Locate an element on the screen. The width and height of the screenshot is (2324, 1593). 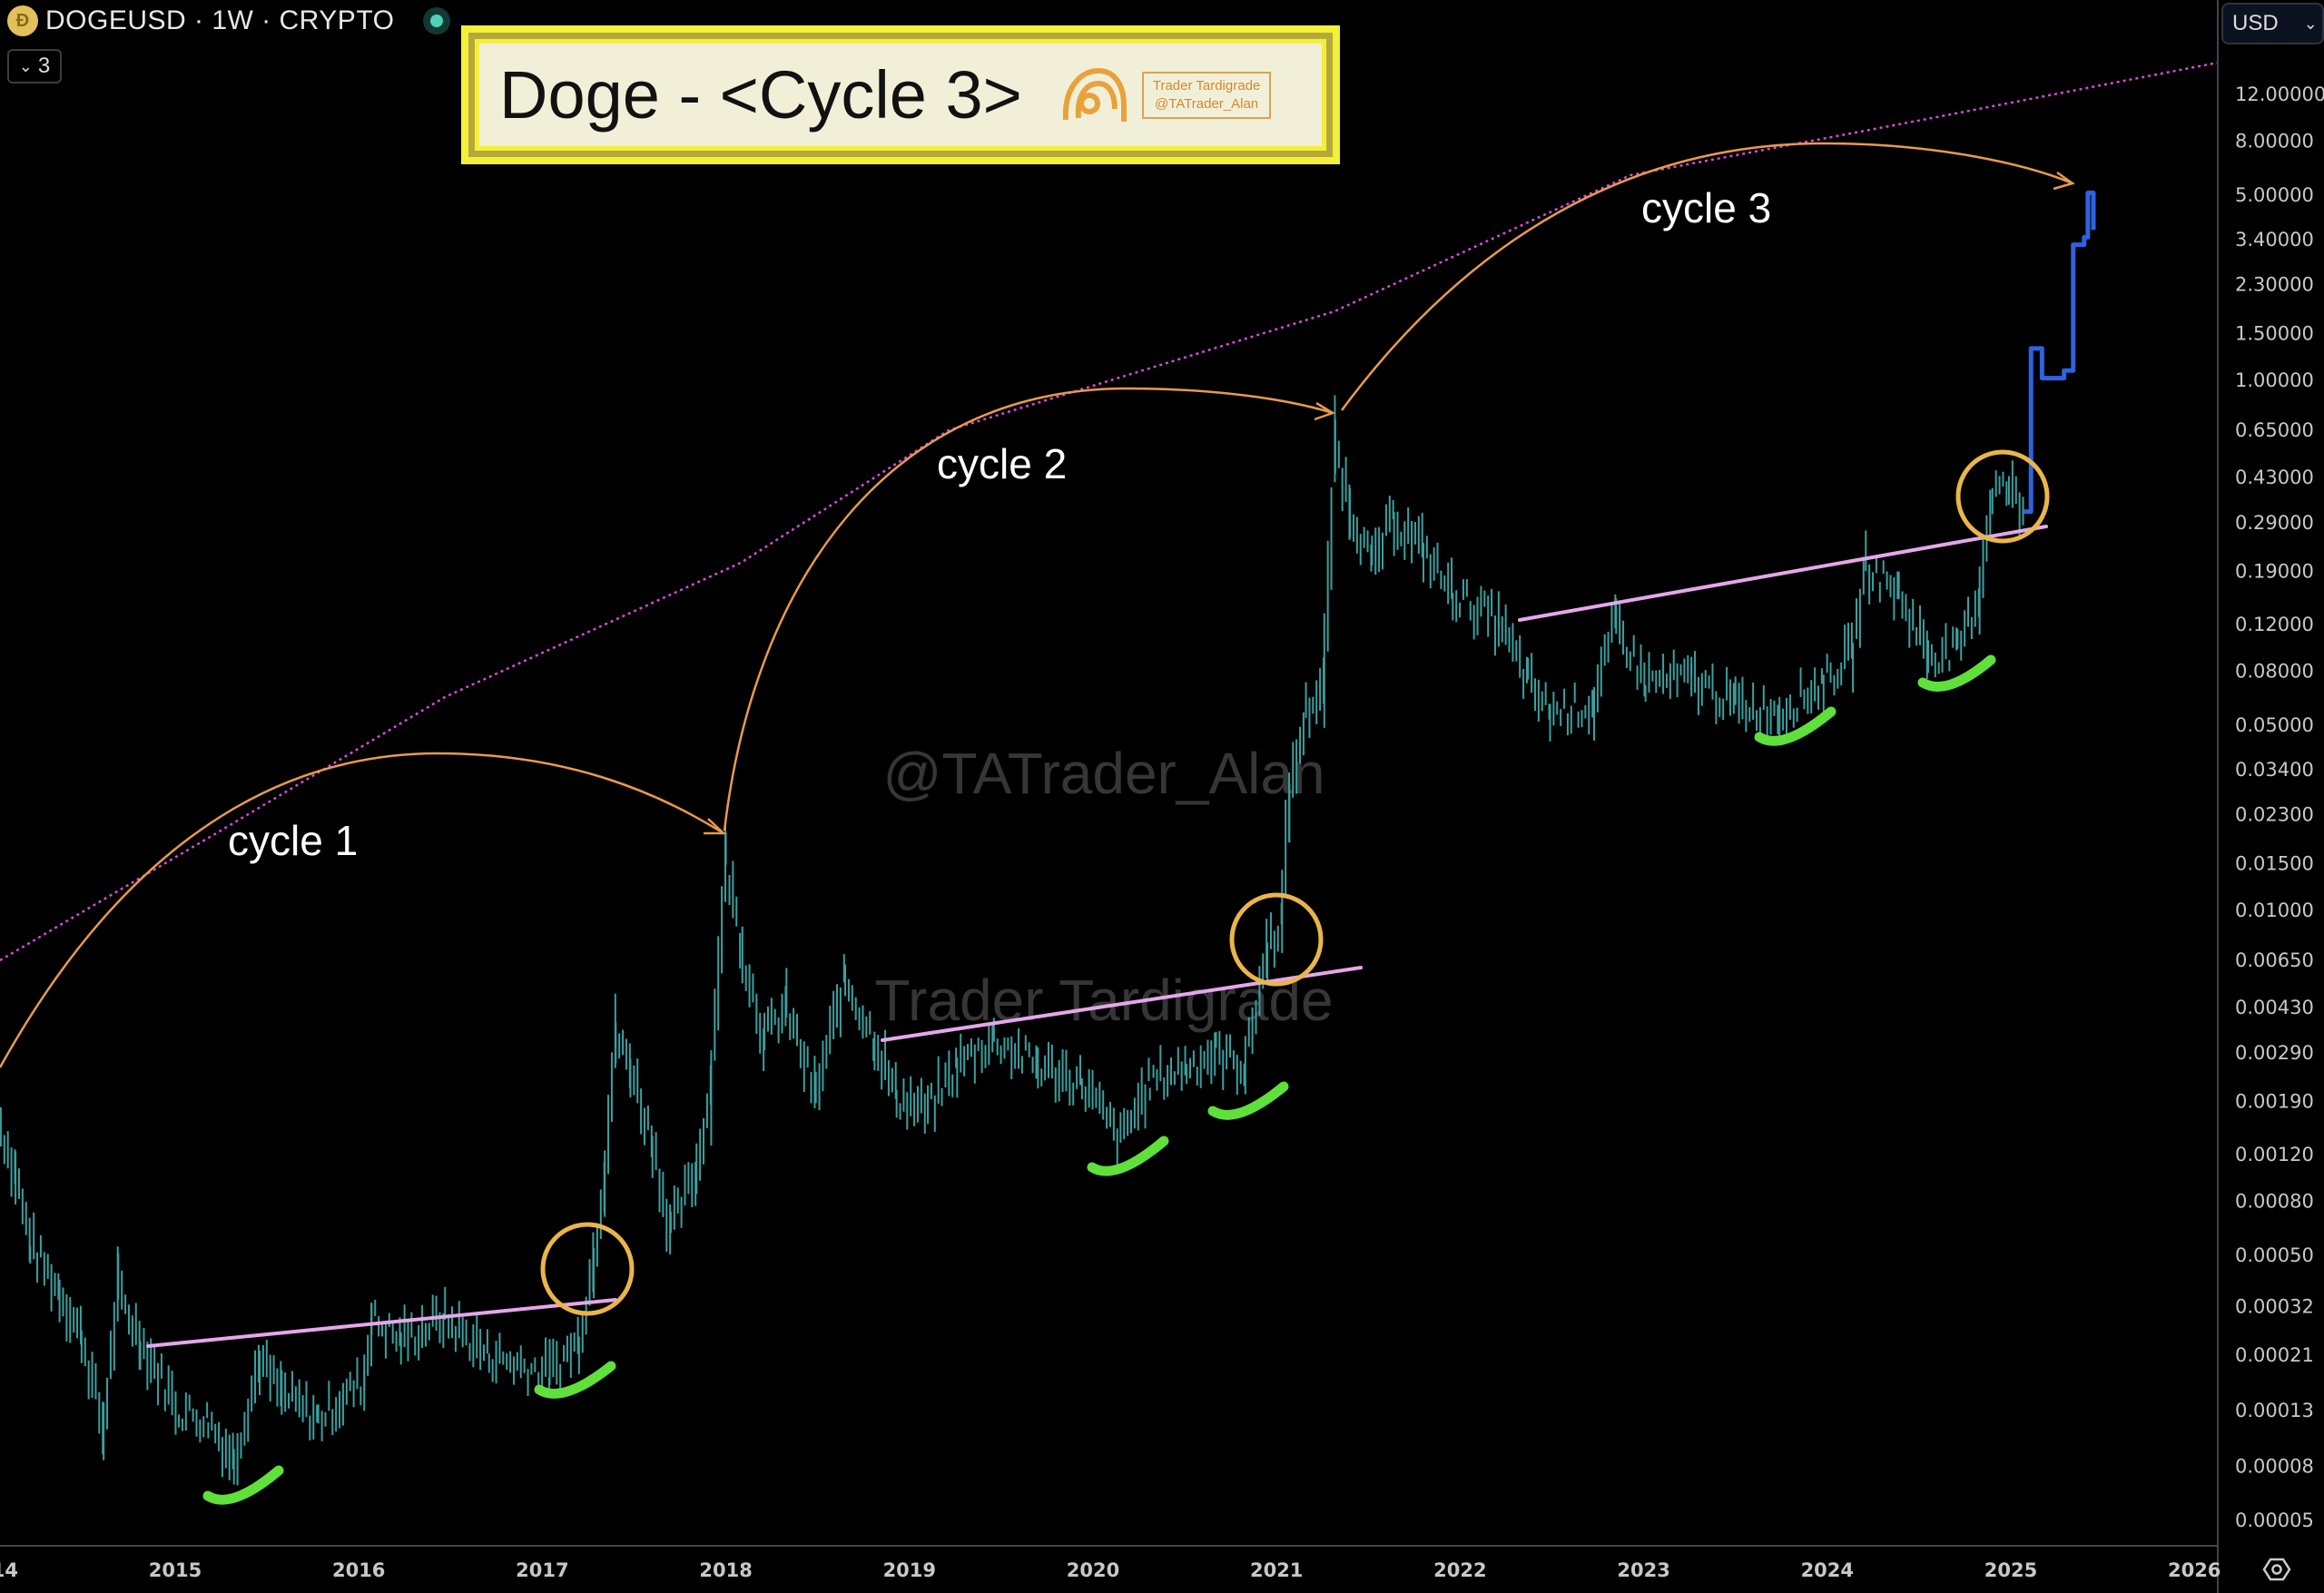
tardigrade-logo-icon is located at coordinates (1094, 94).